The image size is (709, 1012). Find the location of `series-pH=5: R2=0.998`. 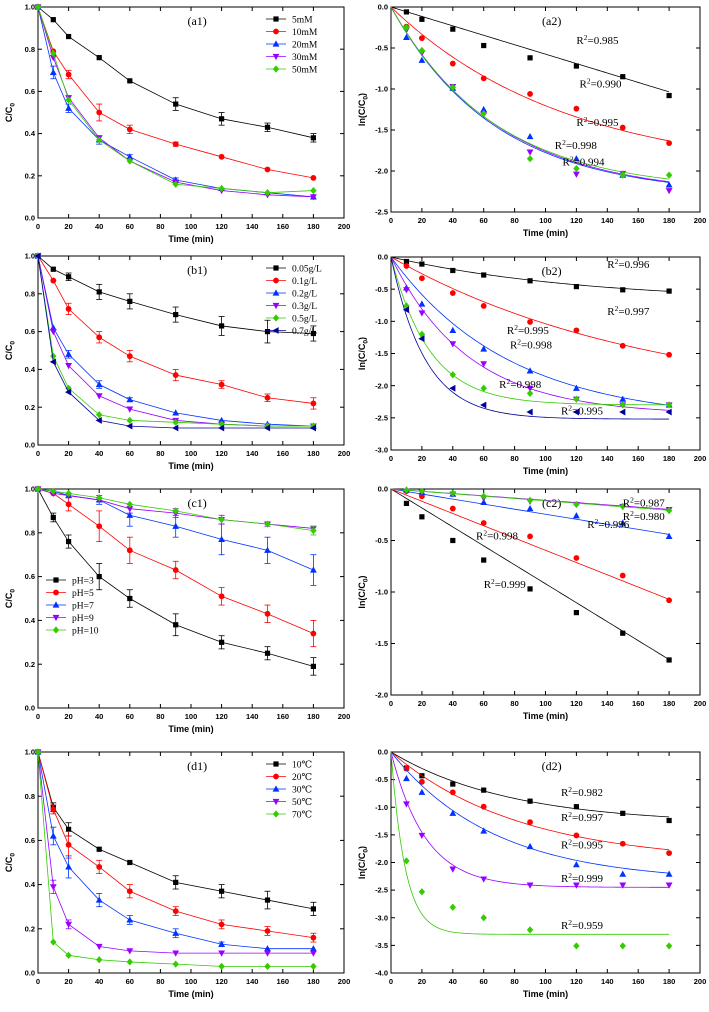

series-pH=5: R2=0.998 is located at coordinates (531, 546).